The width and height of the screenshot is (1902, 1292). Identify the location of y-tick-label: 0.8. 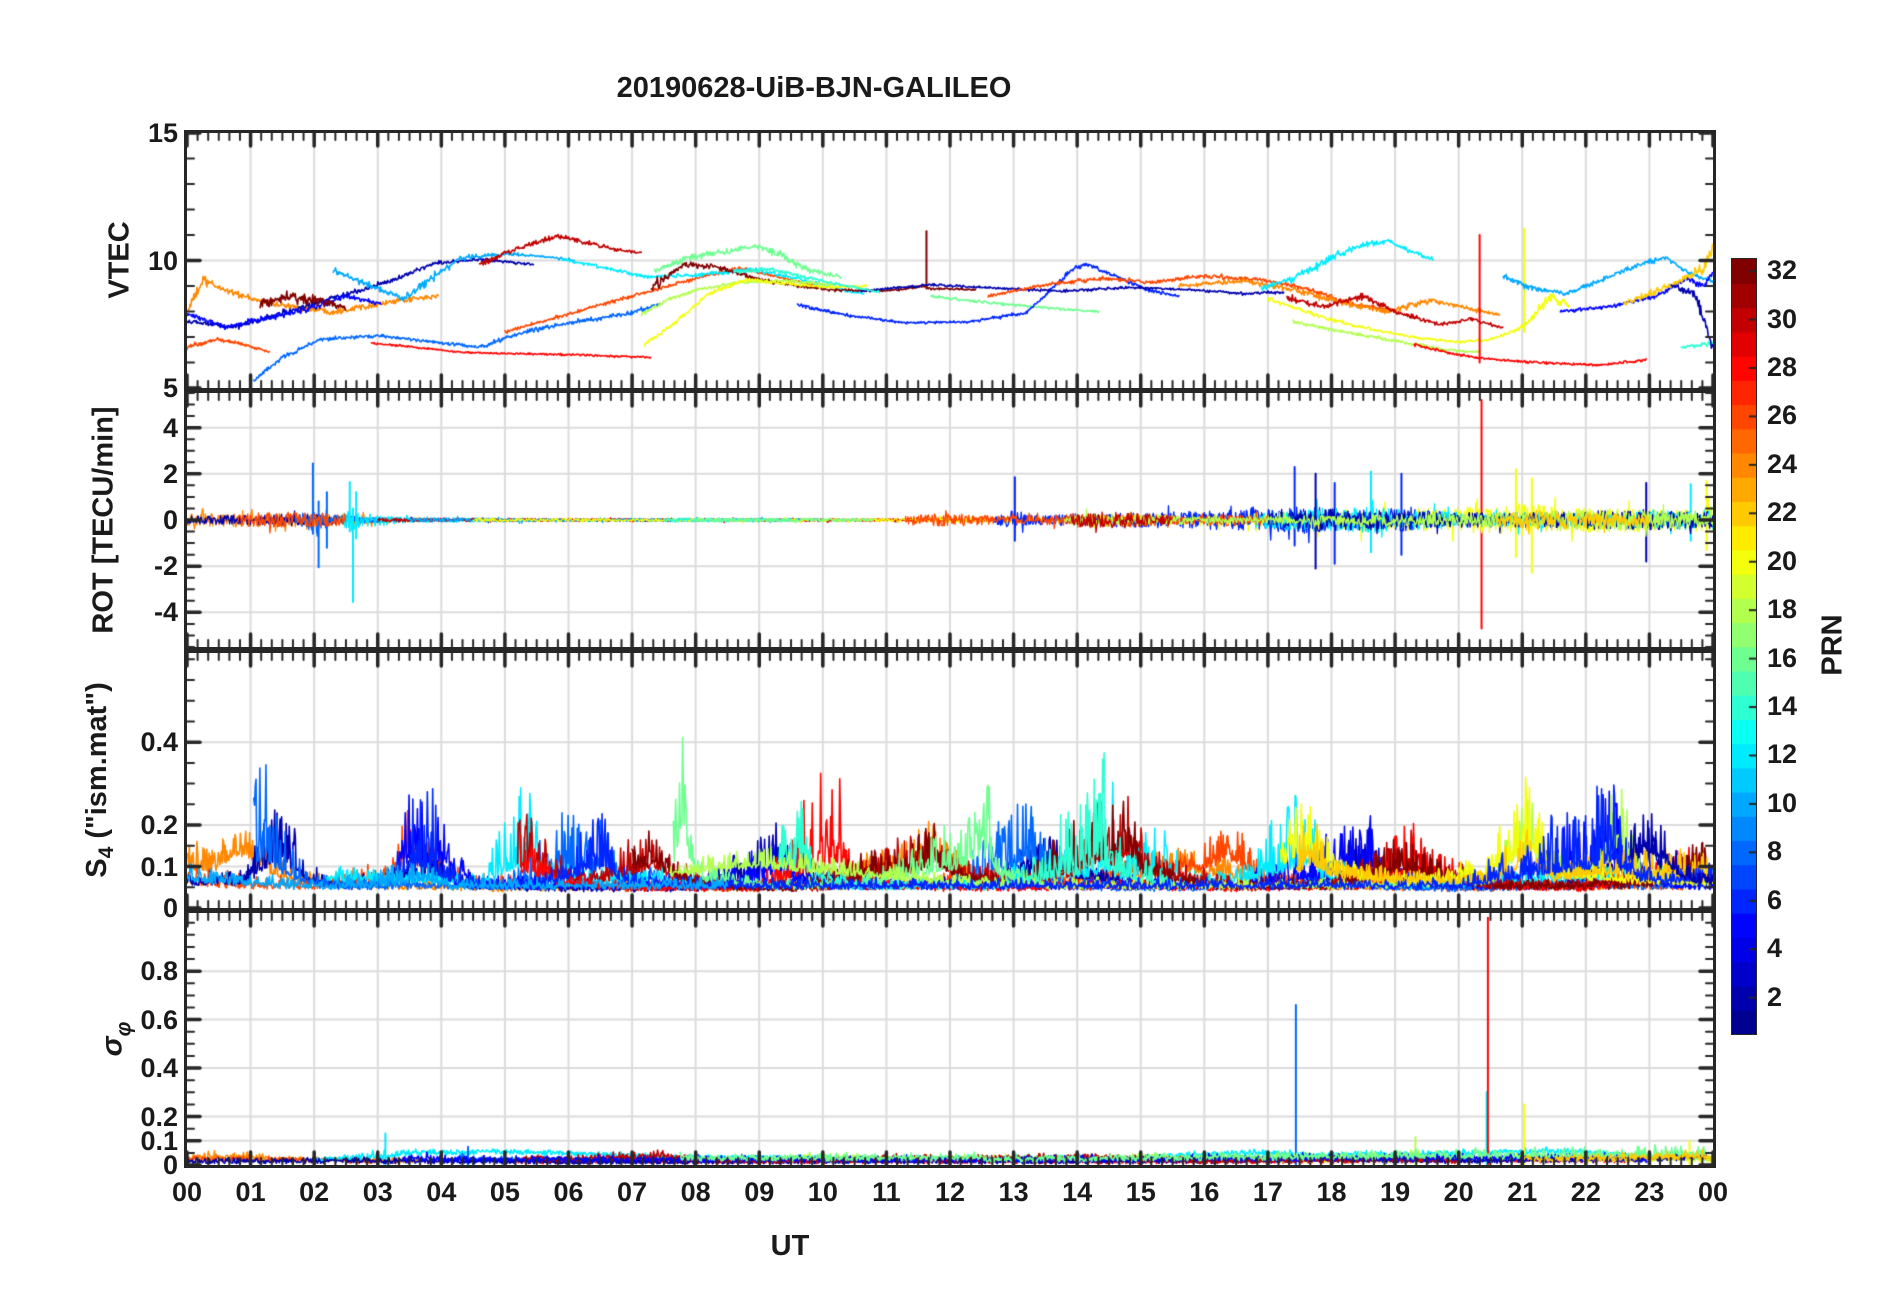
(159, 971).